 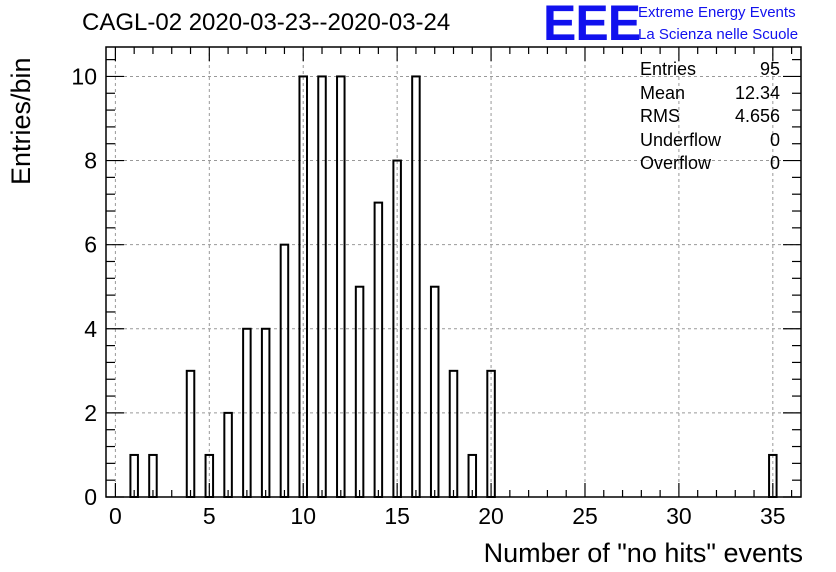 I want to click on stats-row-entries: Entries 95, so click(x=710, y=70).